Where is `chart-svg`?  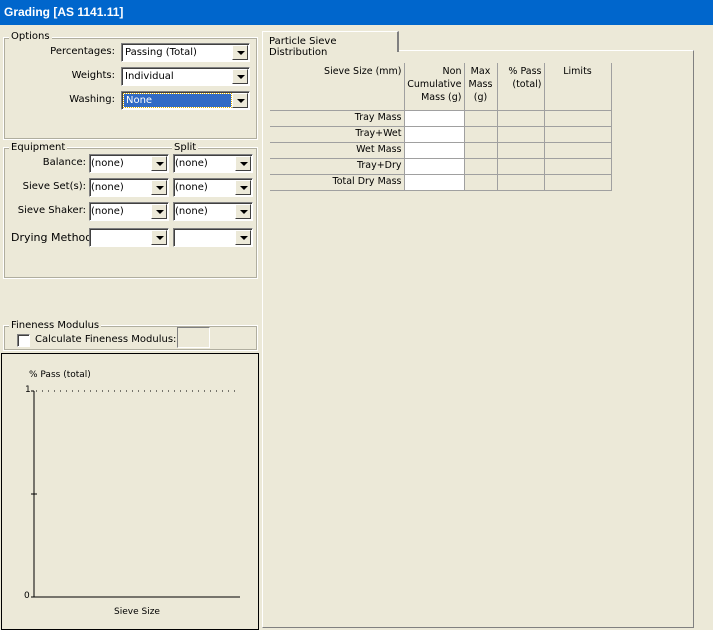 chart-svg is located at coordinates (135, 494).